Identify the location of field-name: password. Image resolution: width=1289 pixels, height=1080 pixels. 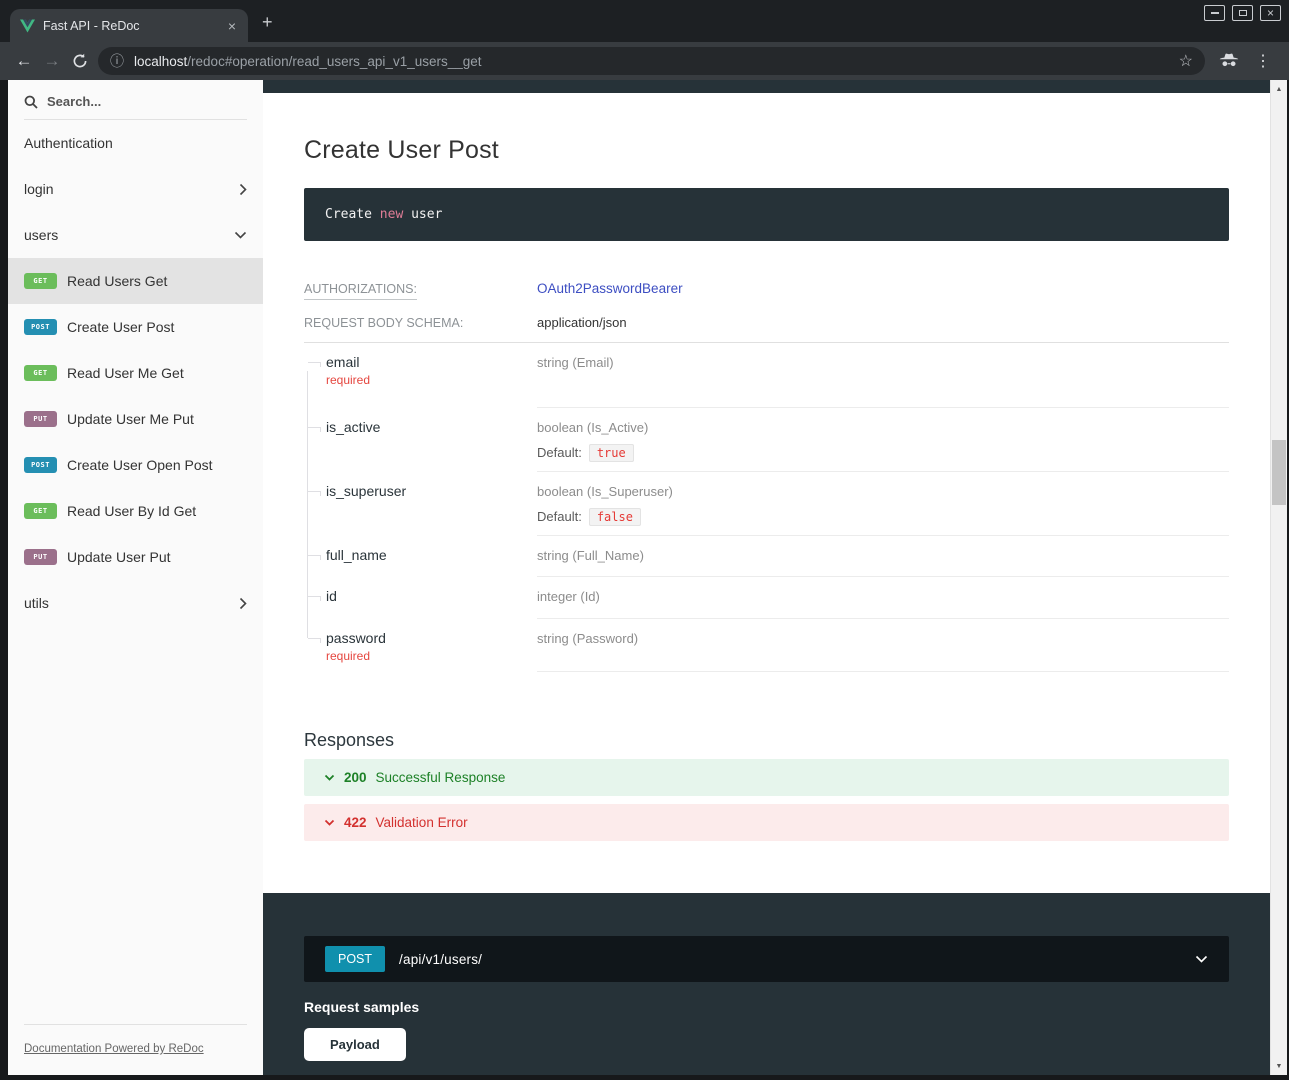
(356, 638).